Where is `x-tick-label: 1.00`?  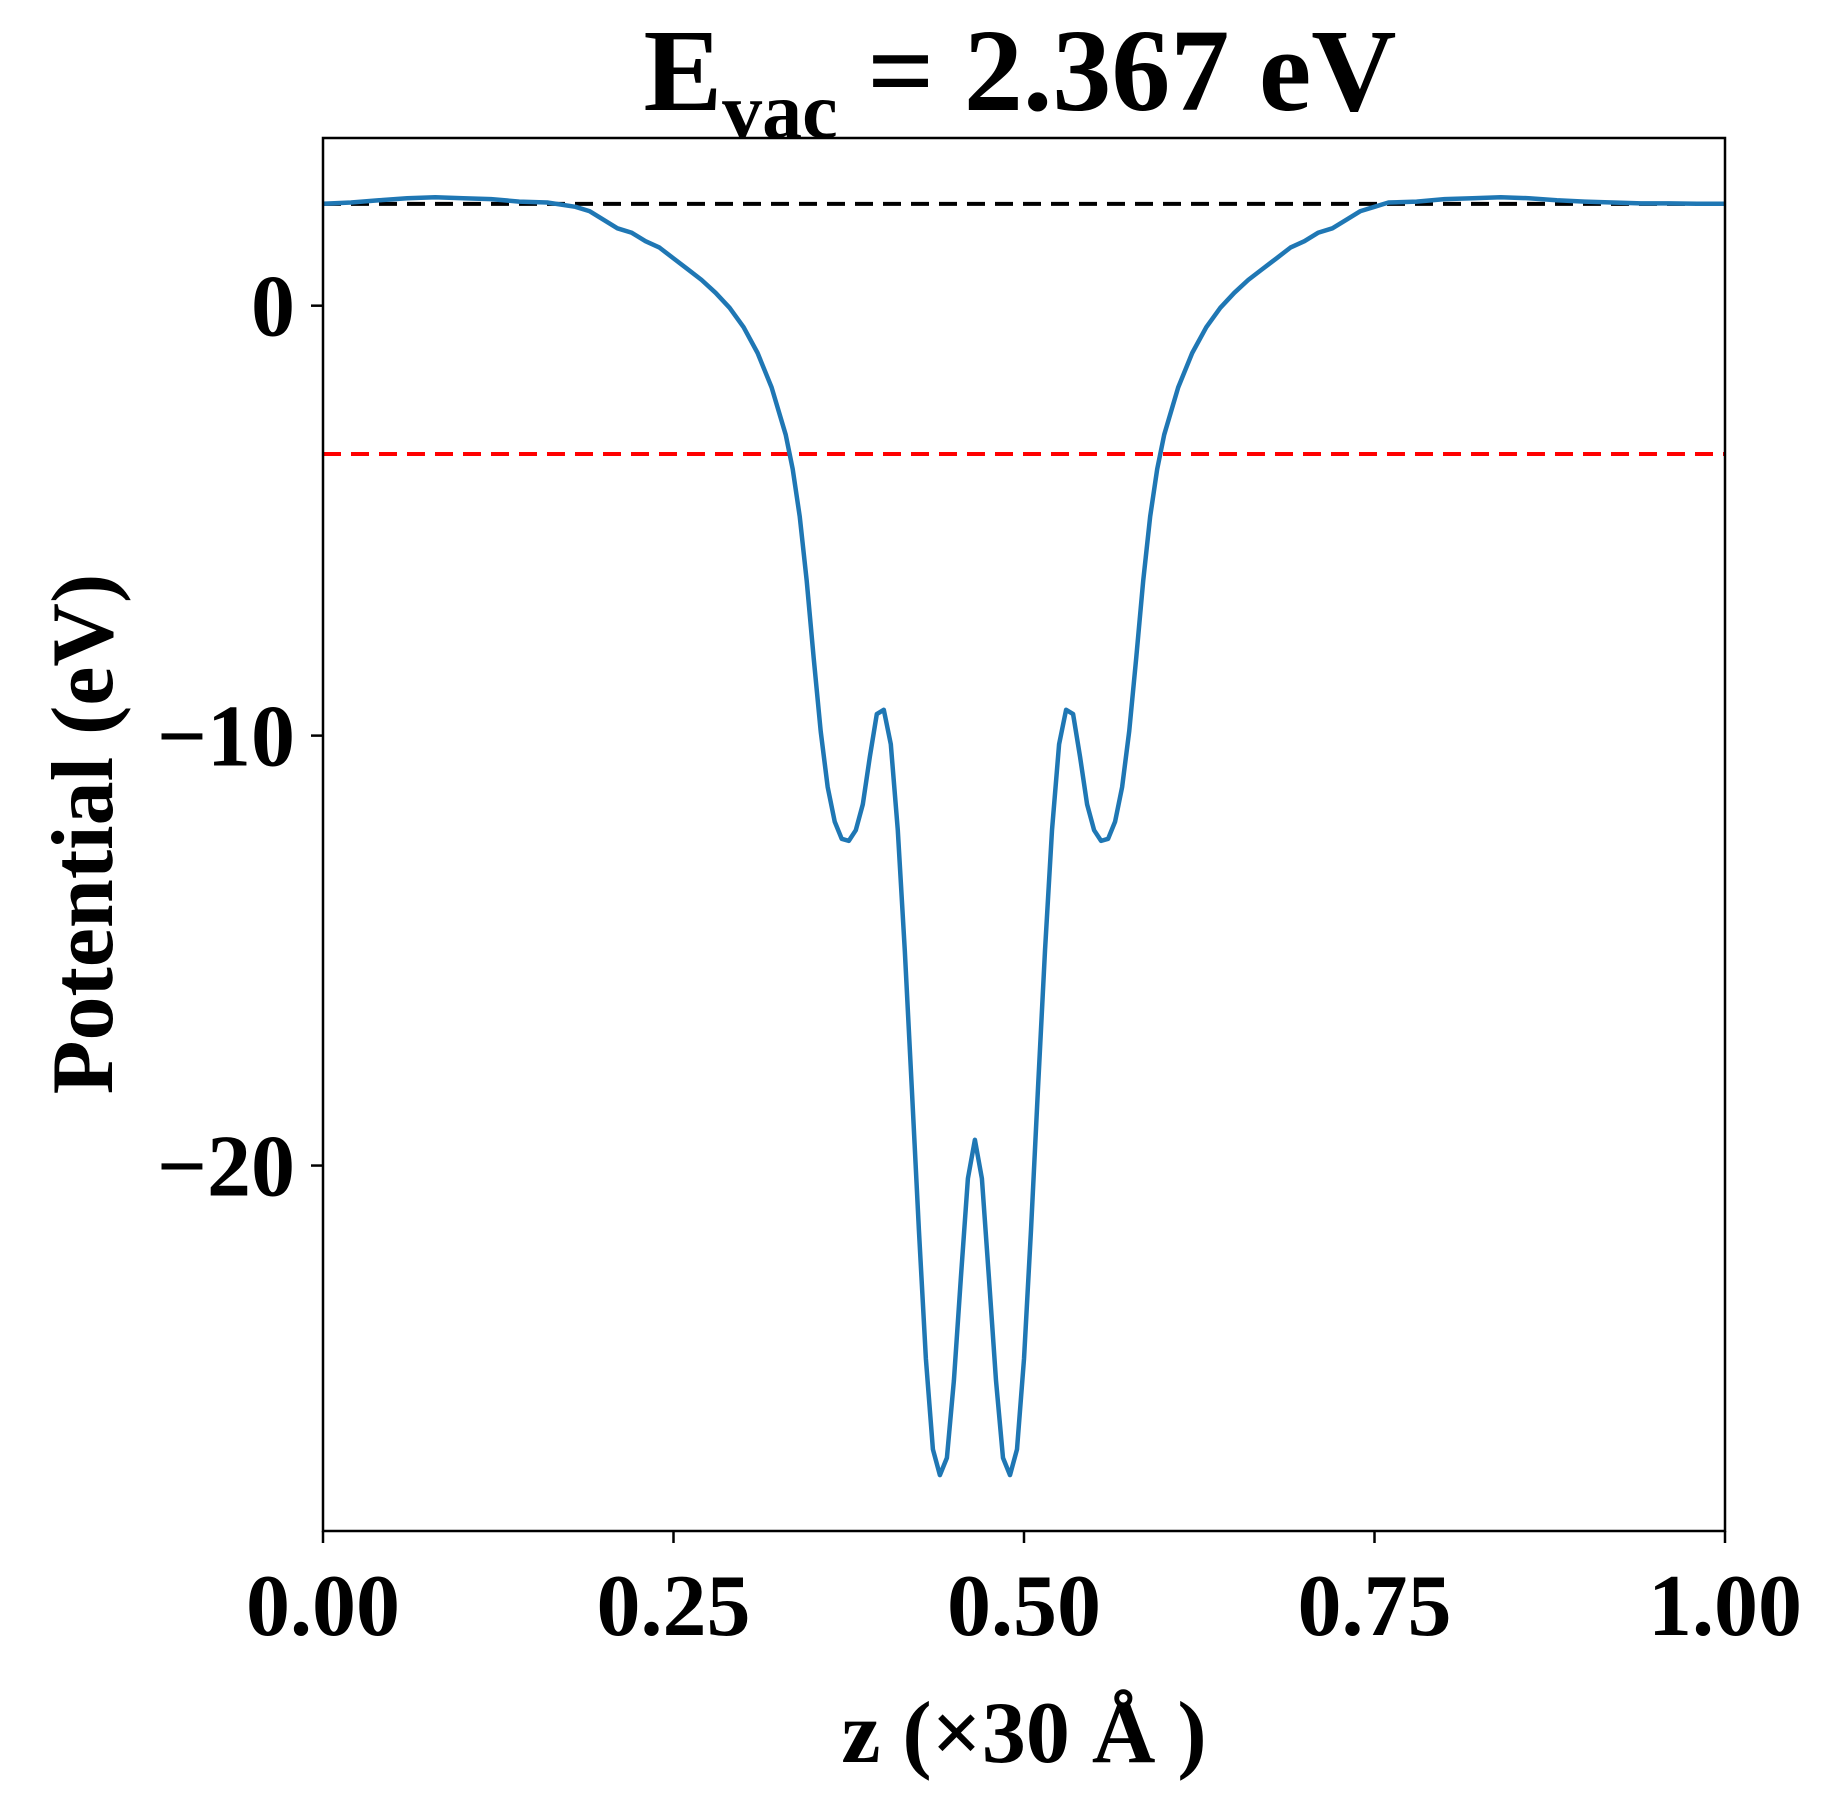
x-tick-label: 1.00 is located at coordinates (1725, 1606).